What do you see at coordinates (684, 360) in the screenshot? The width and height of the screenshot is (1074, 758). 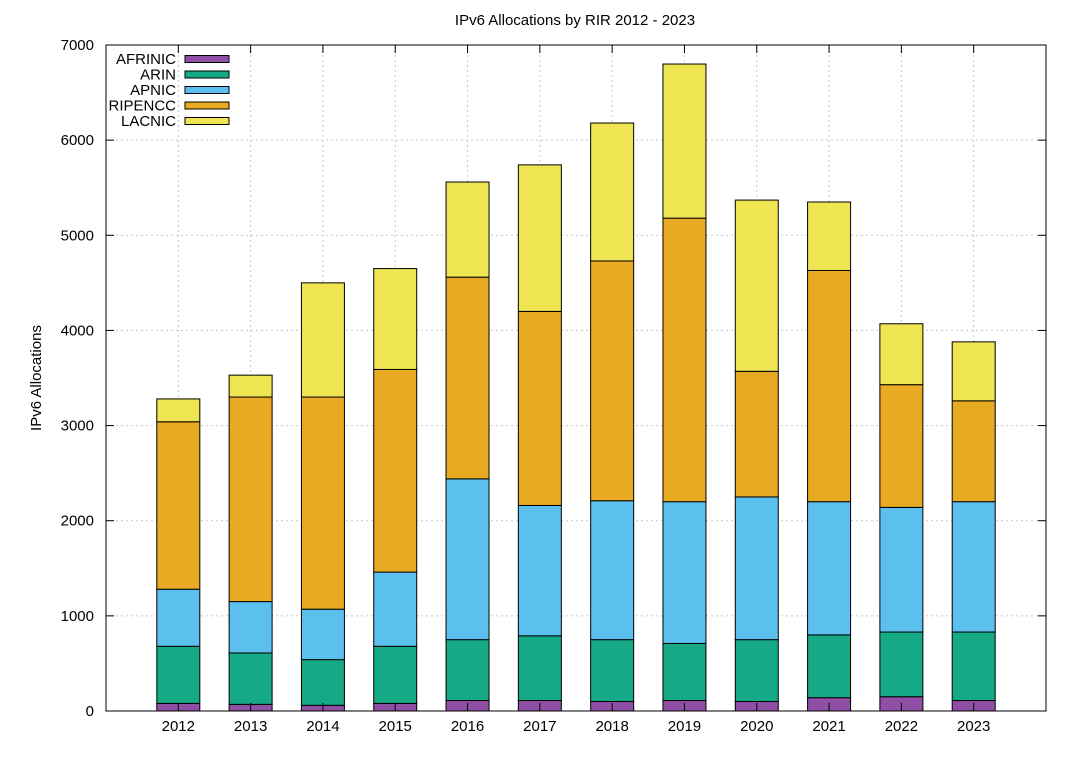 I see `bar-segment-ripencc-2019` at bounding box center [684, 360].